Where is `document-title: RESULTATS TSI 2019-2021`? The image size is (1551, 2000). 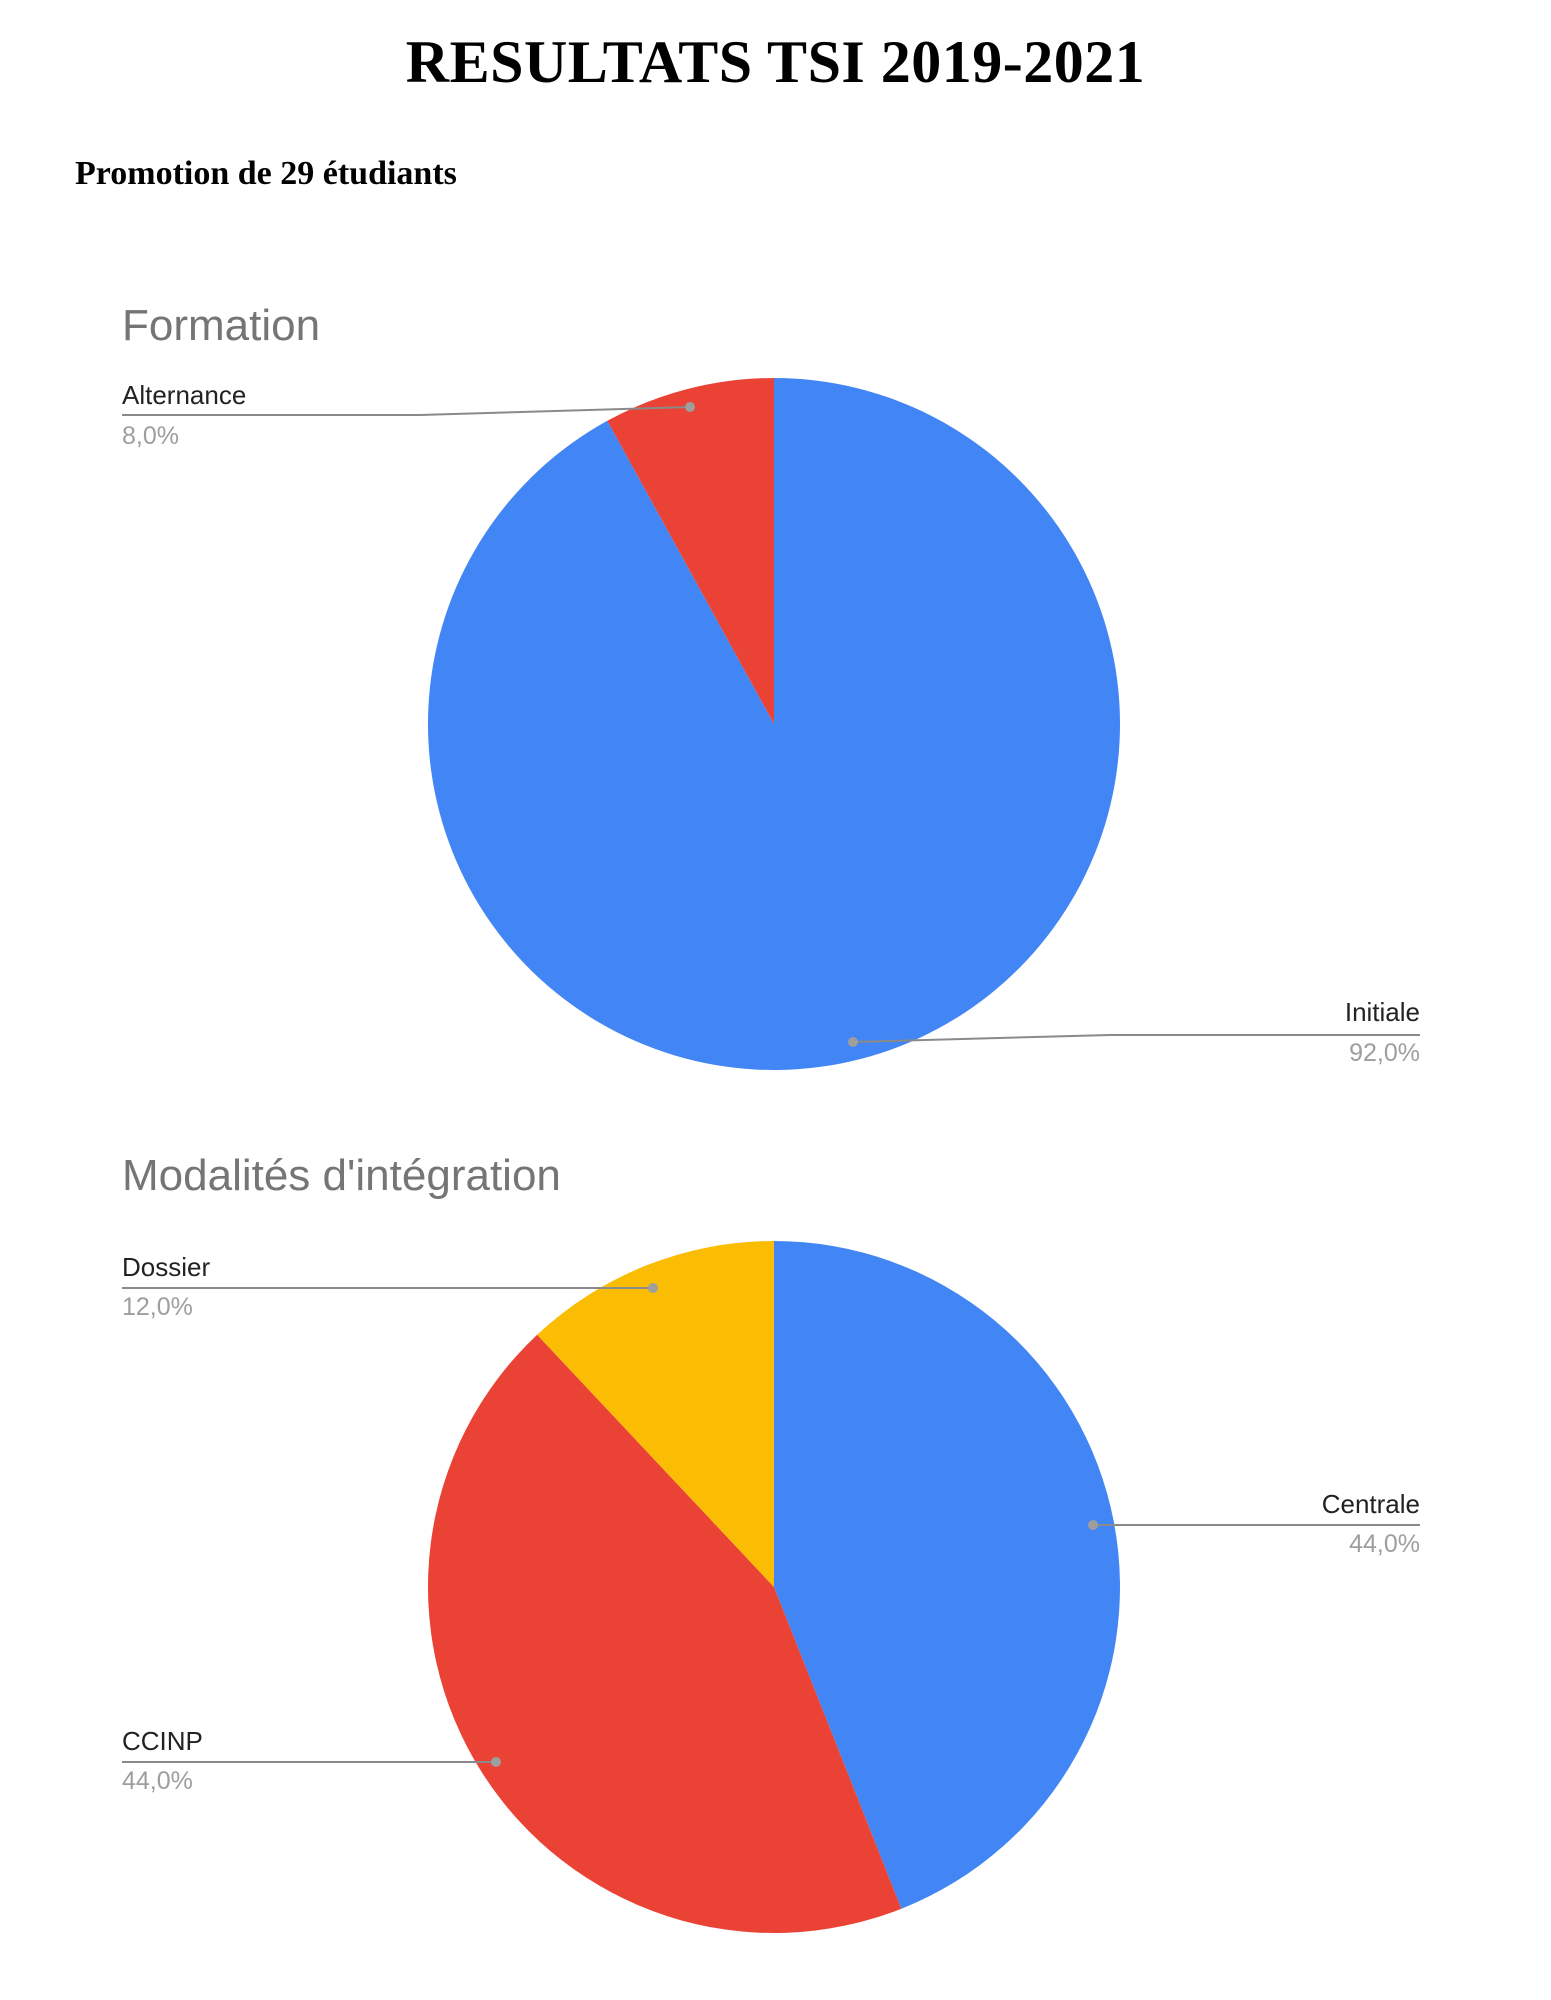
document-title: RESULTATS TSI 2019-2021 is located at coordinates (775, 62).